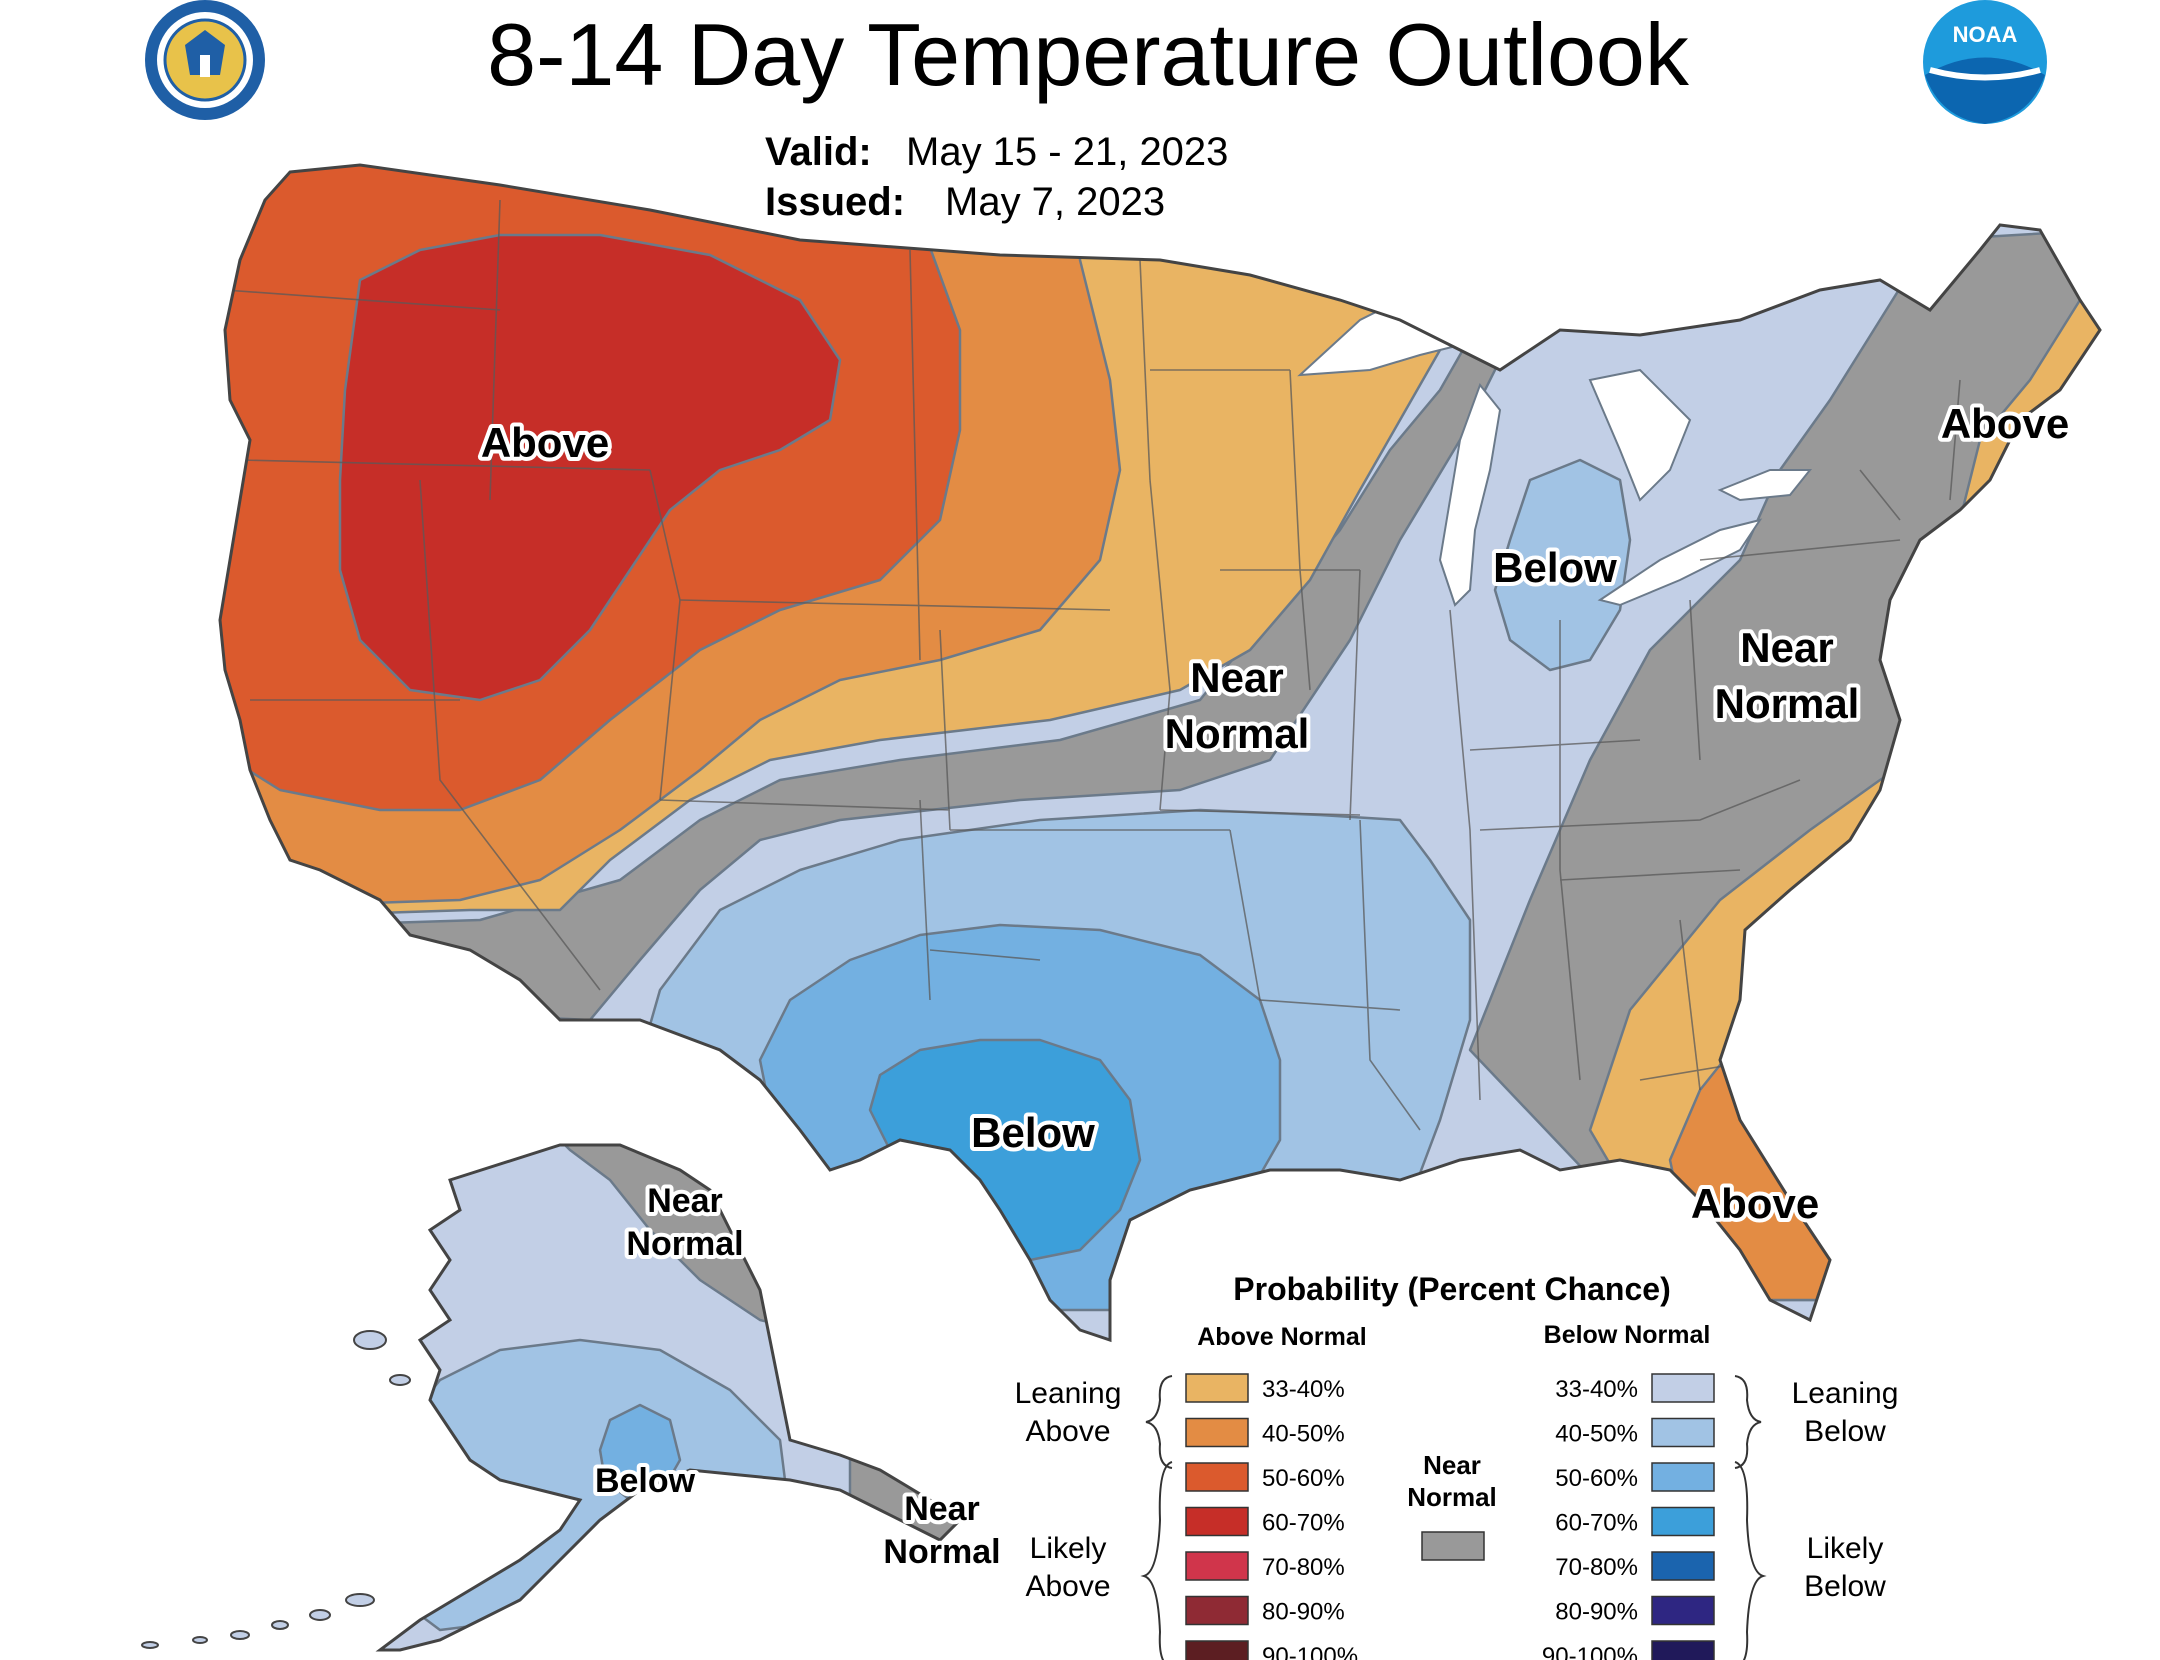 The width and height of the screenshot is (2160, 1660). I want to click on valid-dates: May 15 - 21, 2023, so click(1067, 152).